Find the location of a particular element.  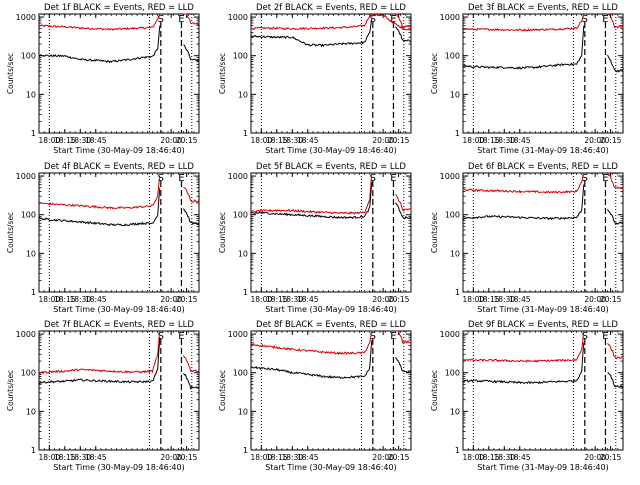

panel-title: Det 7f BLACK = Events, RED = LLD is located at coordinates (119, 325).